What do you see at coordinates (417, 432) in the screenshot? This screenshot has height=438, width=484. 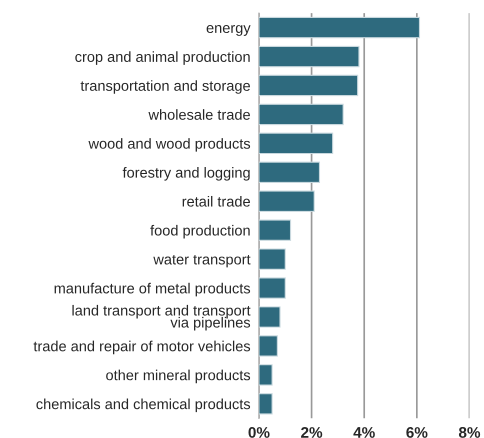 I see `x-tick-label: 6%` at bounding box center [417, 432].